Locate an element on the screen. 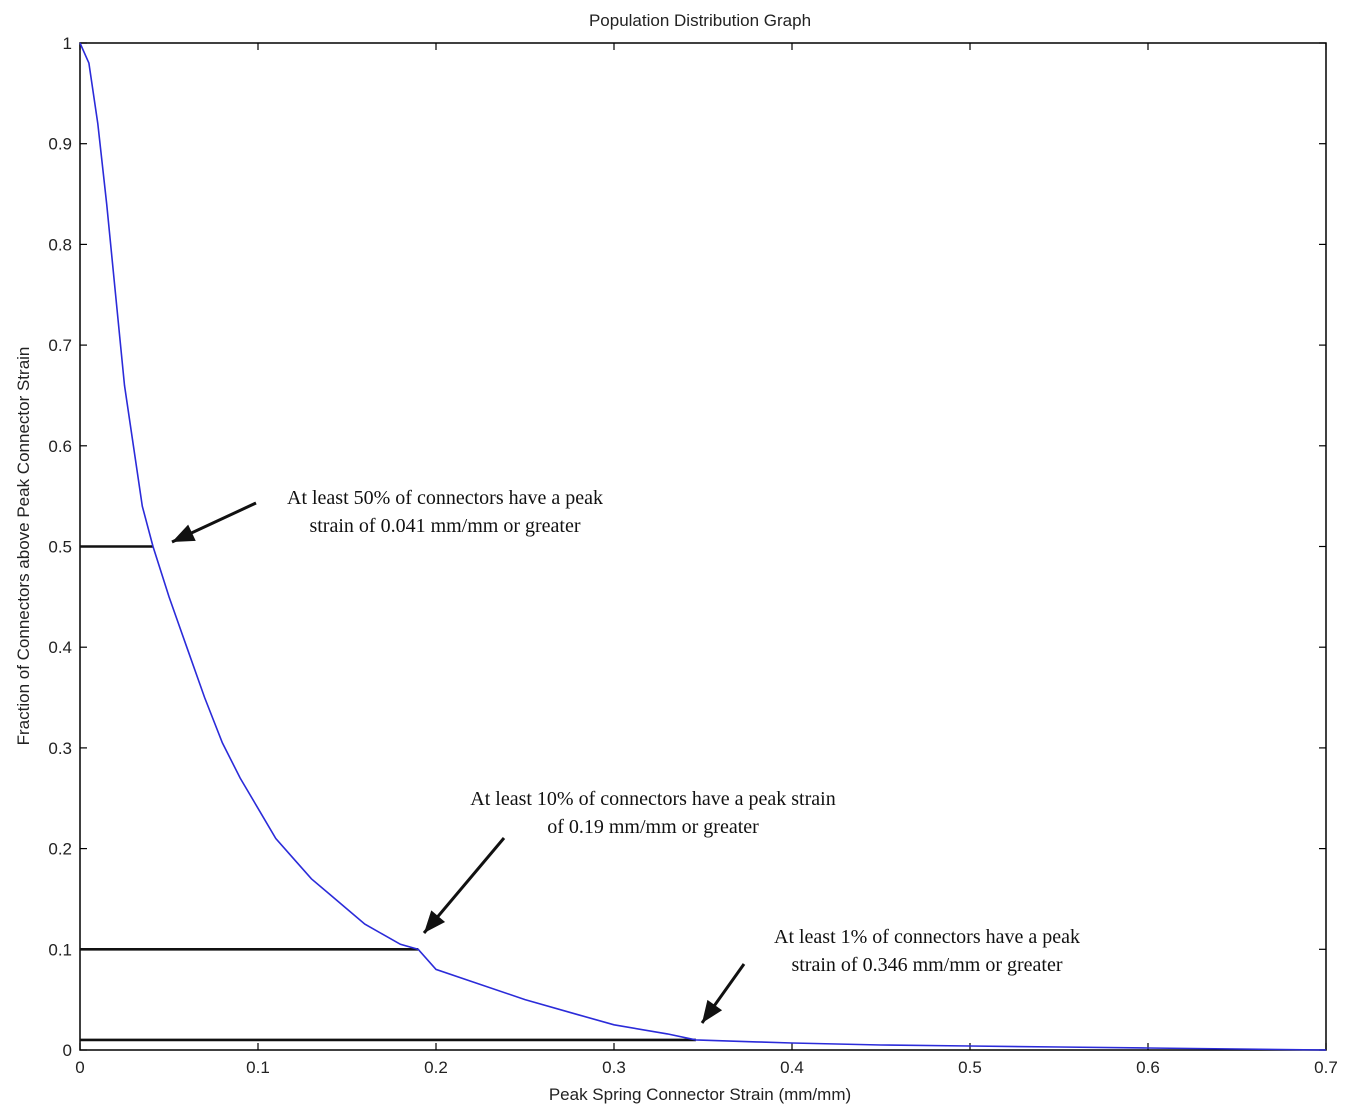 The width and height of the screenshot is (1355, 1109). y-tick-label: 0.9 is located at coordinates (60, 144).